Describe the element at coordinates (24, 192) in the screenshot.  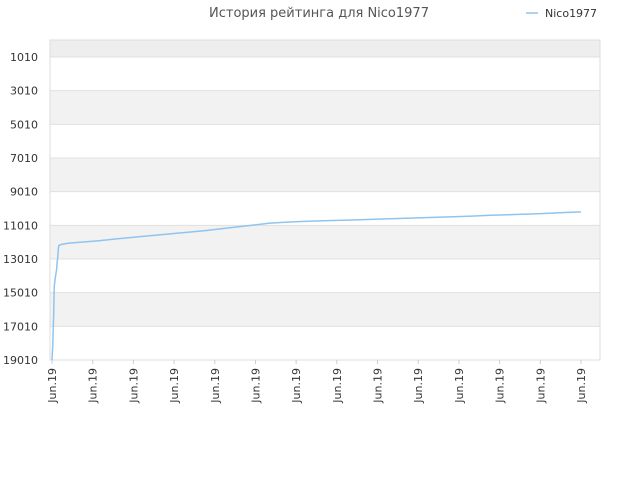
I see `y-tick-label: 9010` at that location.